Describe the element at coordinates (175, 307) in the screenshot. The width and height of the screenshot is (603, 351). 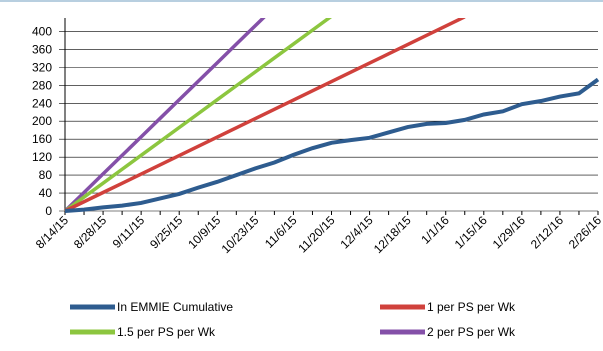
I see `legend-label: In EMMIE Cumulative` at that location.